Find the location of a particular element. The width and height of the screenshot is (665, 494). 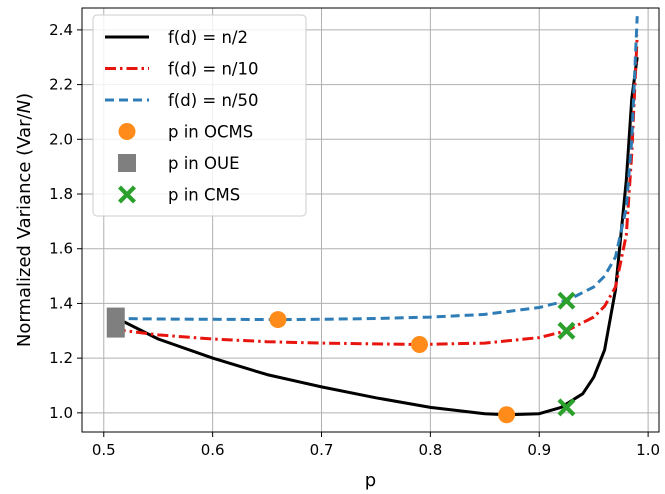

legend-label: p in OUE is located at coordinates (204, 163).